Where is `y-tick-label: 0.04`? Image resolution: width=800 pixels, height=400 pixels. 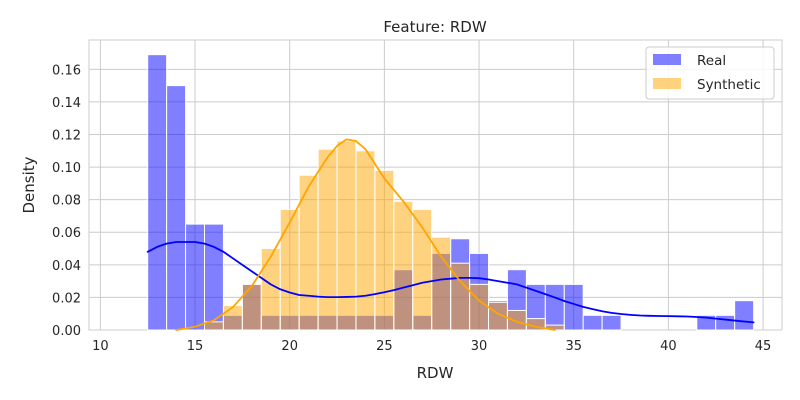
y-tick-label: 0.04 is located at coordinates (66, 266).